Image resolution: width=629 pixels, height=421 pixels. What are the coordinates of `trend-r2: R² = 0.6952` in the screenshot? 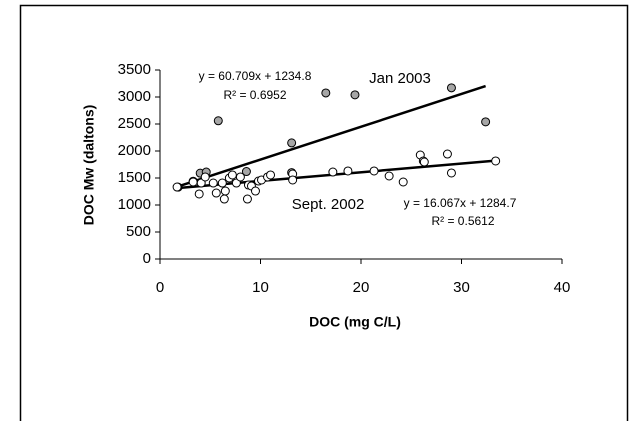 It's located at (254, 95).